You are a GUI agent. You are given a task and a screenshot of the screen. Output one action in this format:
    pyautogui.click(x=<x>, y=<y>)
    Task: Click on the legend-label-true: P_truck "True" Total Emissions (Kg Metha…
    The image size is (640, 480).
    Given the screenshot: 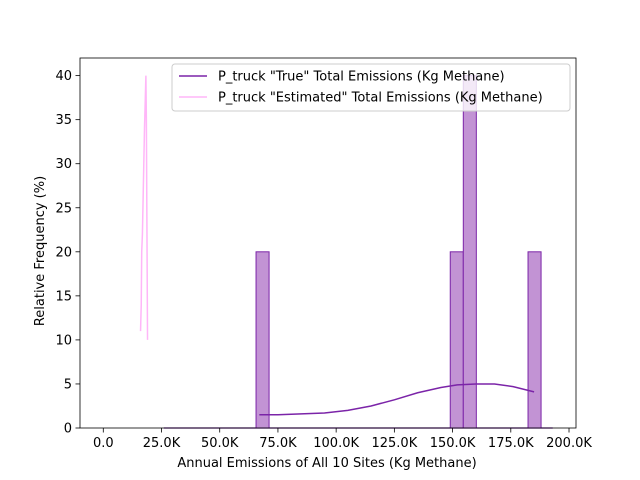 What is the action you would take?
    pyautogui.click(x=361, y=77)
    